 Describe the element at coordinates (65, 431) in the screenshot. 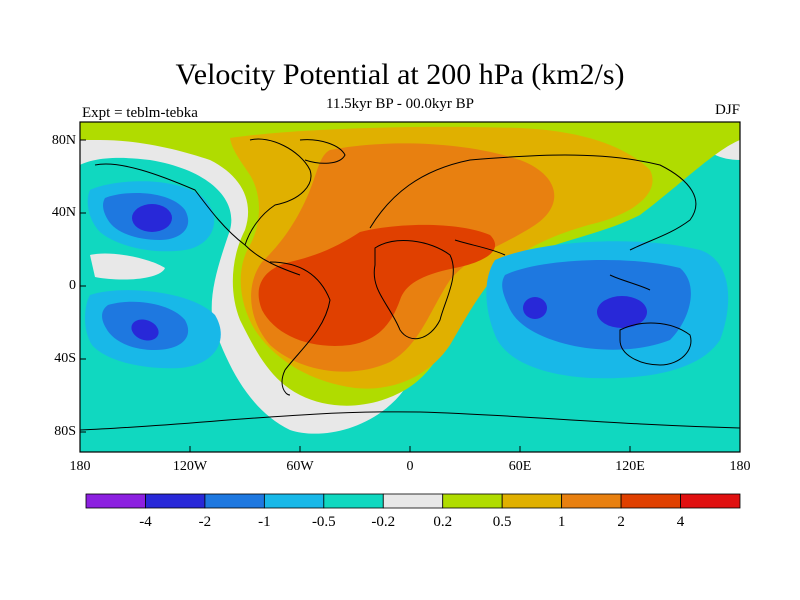

I see `lat-label-80s: 80S` at that location.